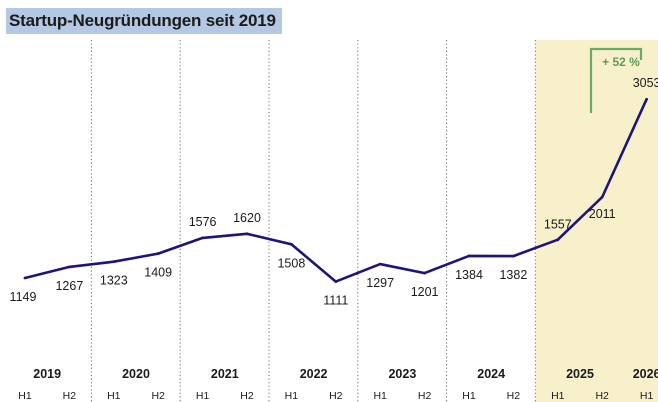 This screenshot has height=402, width=658. What do you see at coordinates (621, 62) in the screenshot?
I see `growth-annotation: + 52 %` at bounding box center [621, 62].